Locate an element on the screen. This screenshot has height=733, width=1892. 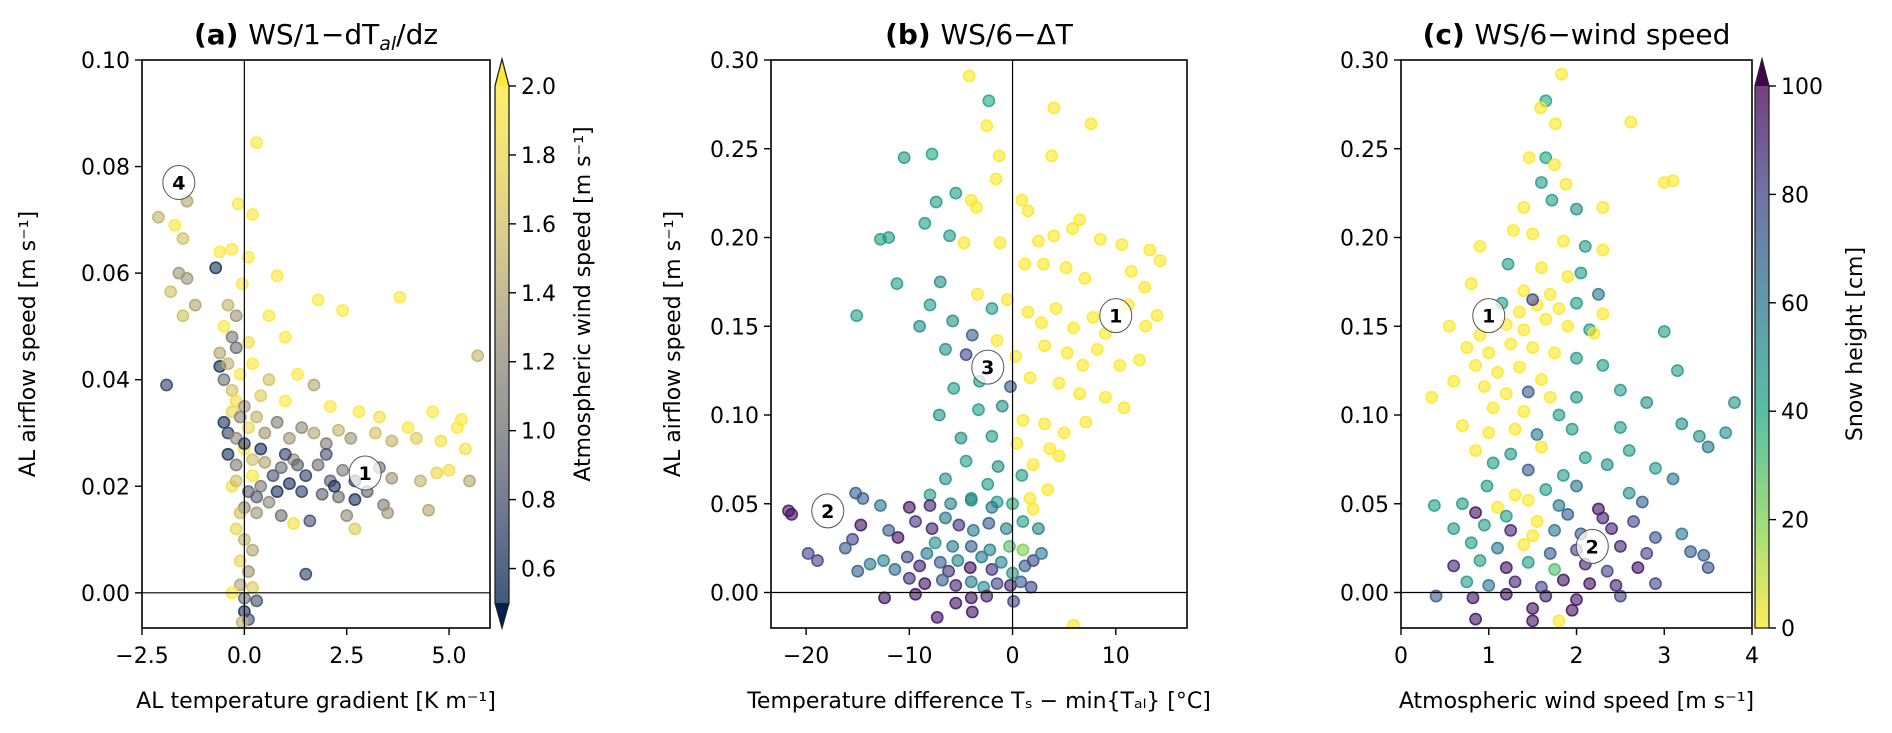
y-tick-label: 0.10 is located at coordinates (1364, 416).